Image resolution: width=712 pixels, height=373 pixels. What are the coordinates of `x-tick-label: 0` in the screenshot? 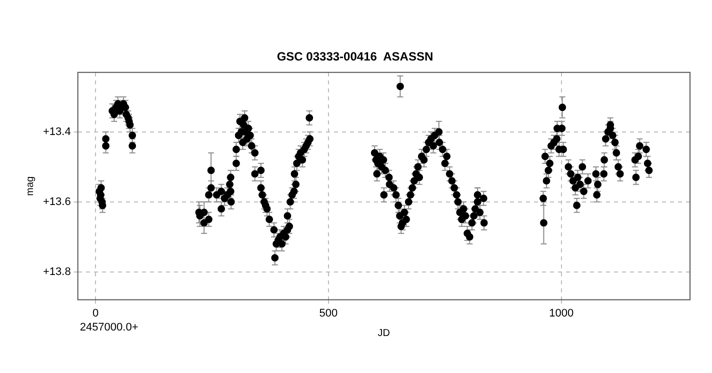 It's located at (95, 313).